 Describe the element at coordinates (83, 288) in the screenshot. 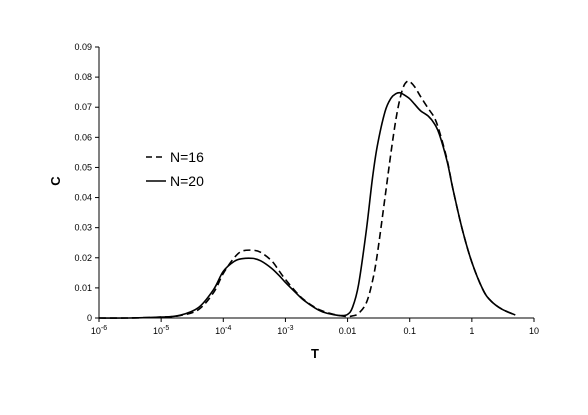

I see `y-tick-label: 0.01` at that location.